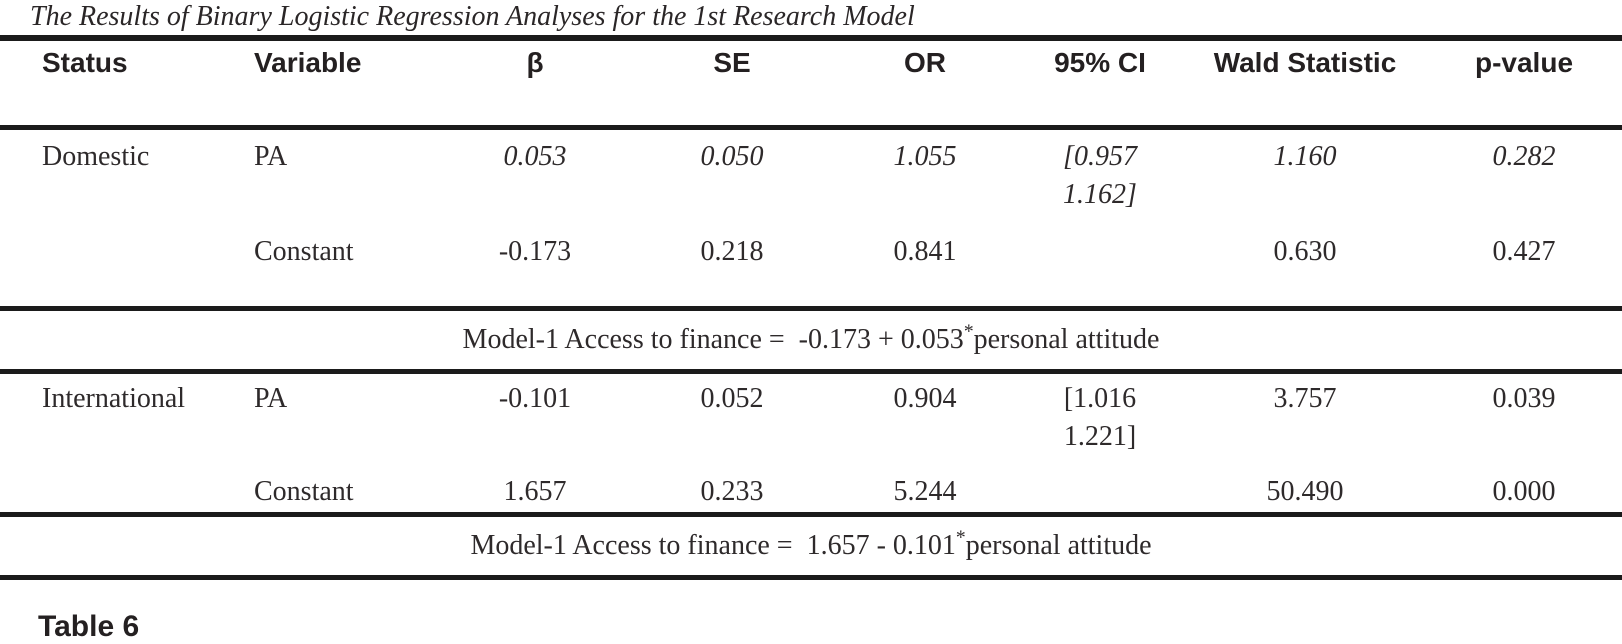  I want to click on se-cell: 0.233, so click(732, 489).